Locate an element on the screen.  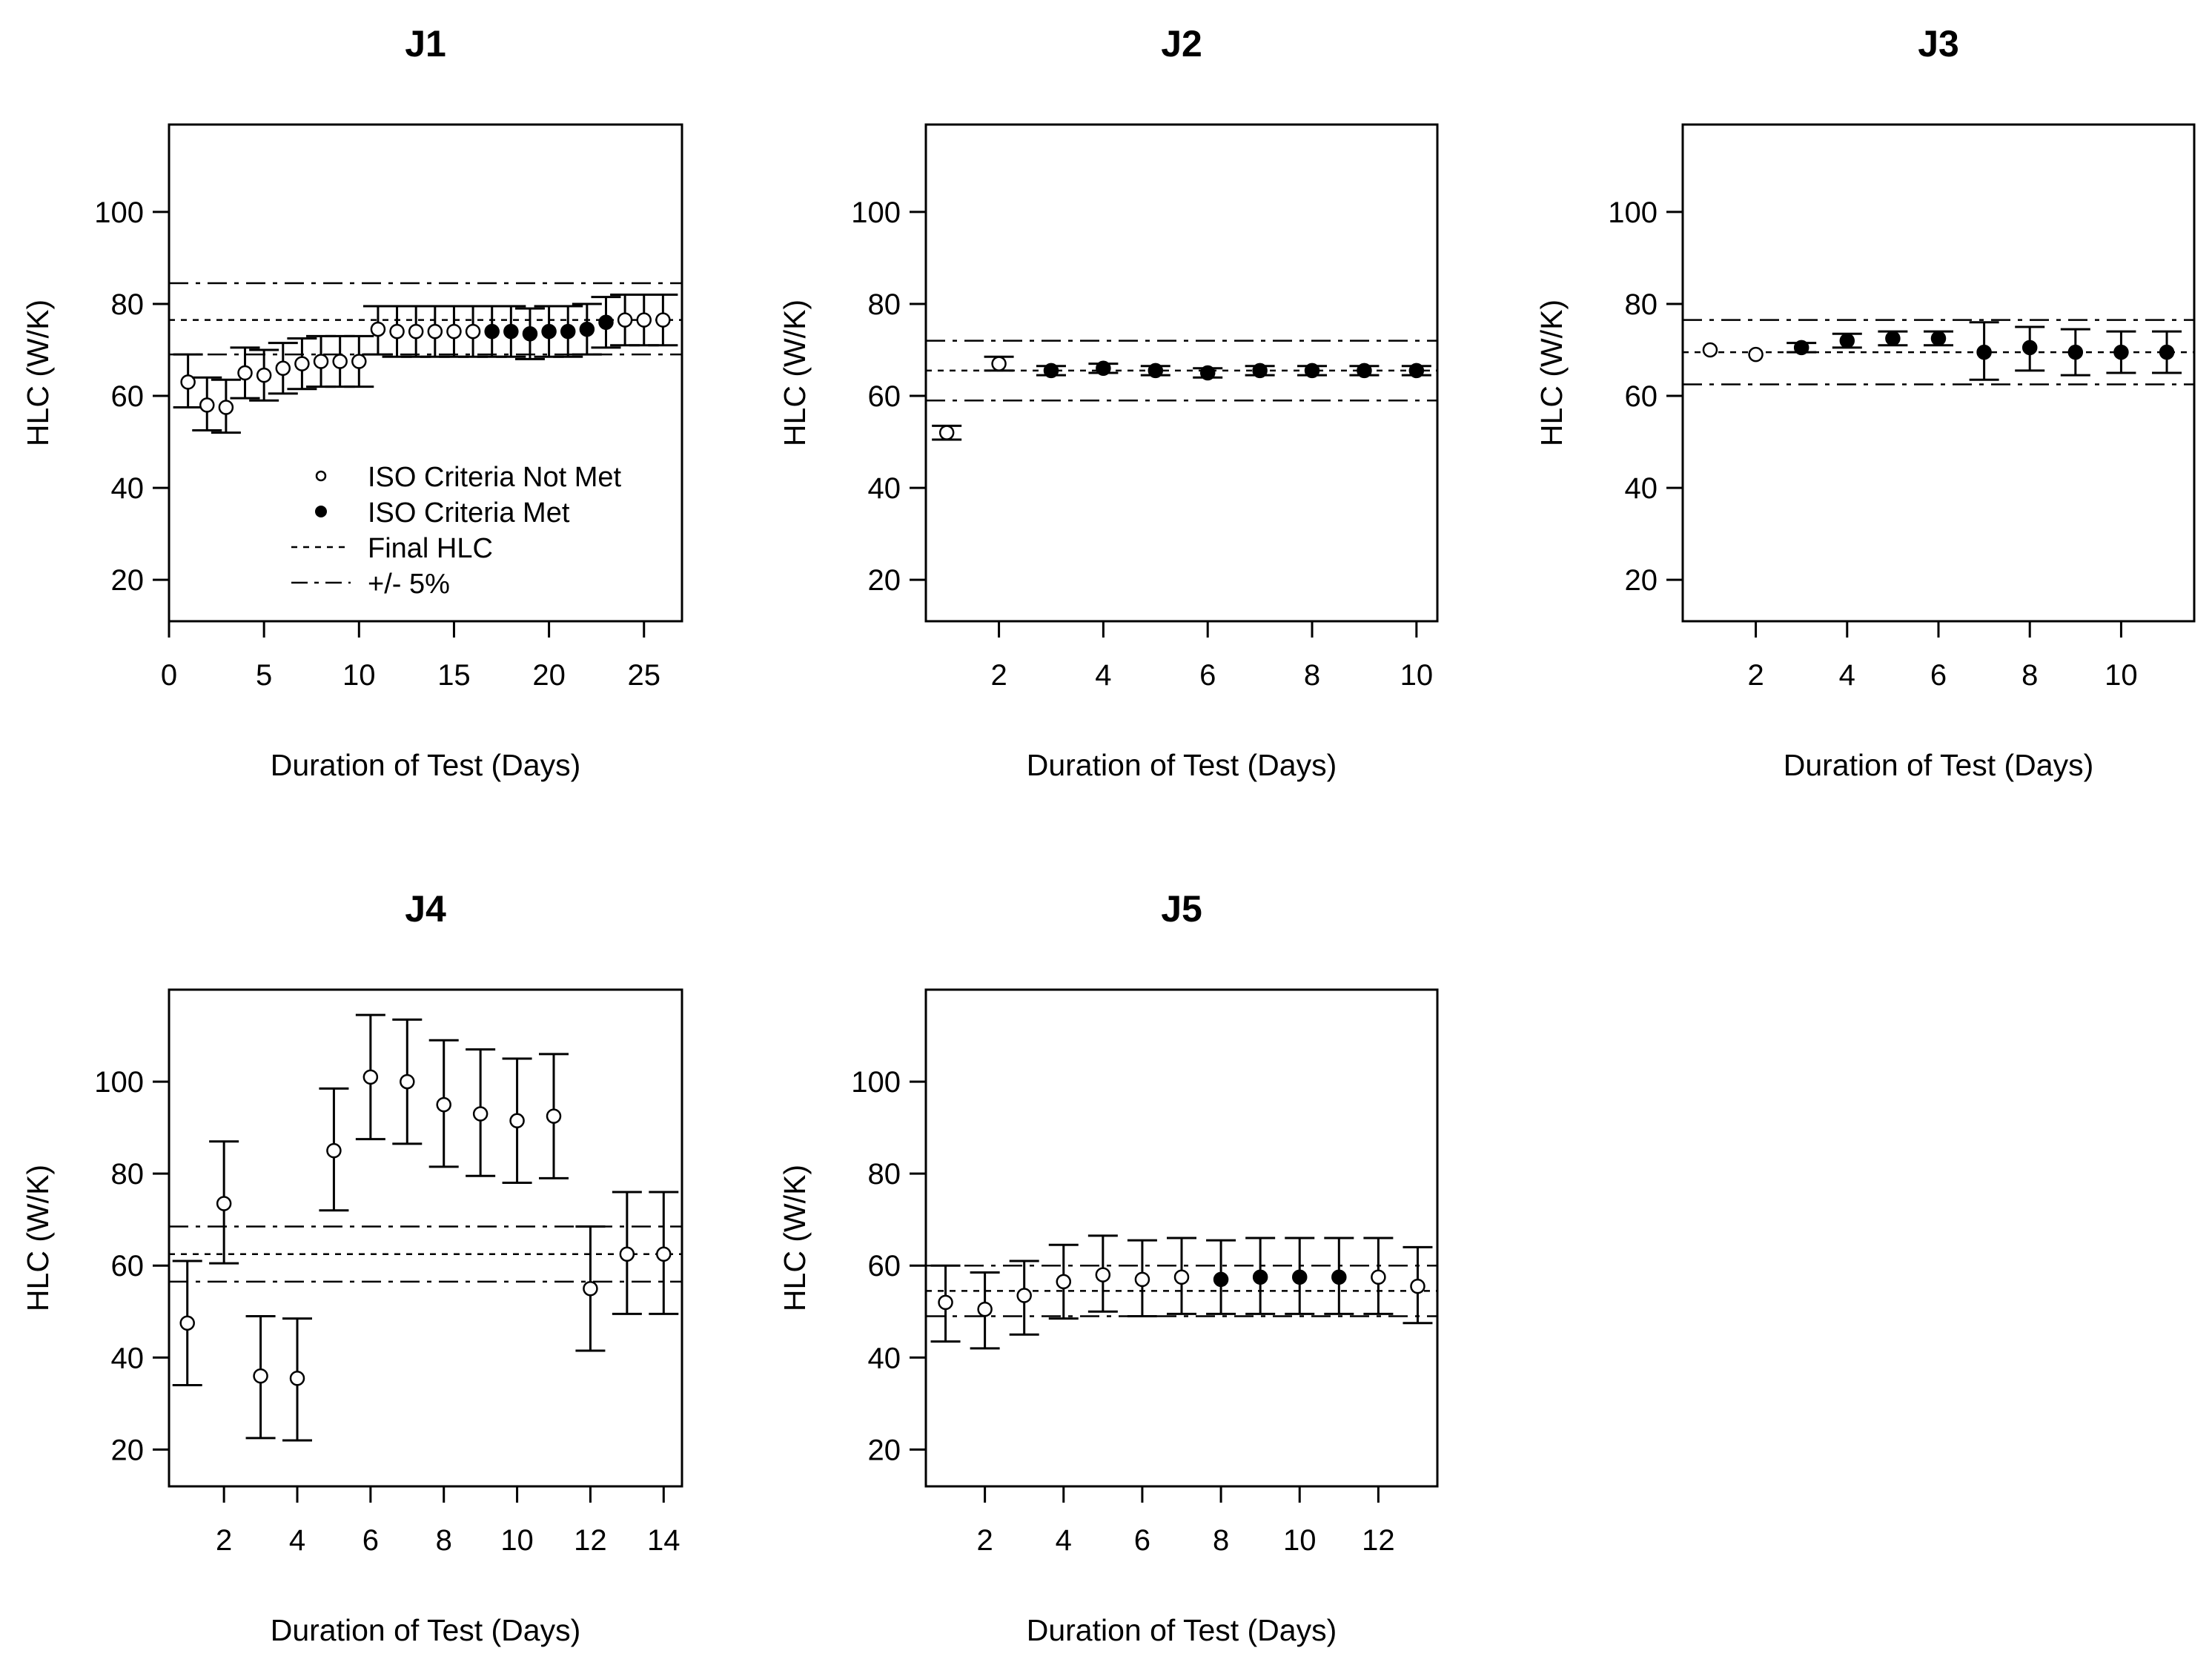
legend-filled-marker is located at coordinates (321, 512).